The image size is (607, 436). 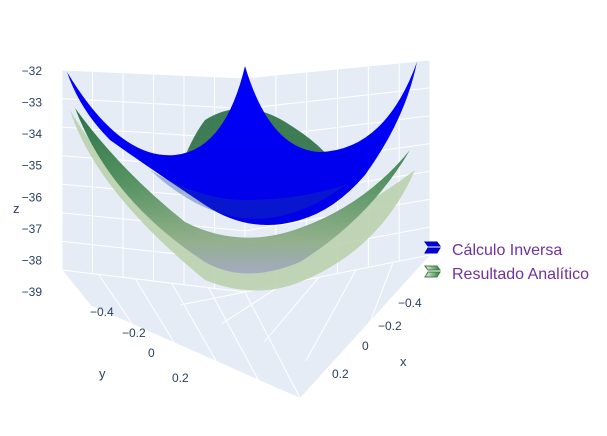 I want to click on legend-swatch-inversa, so click(x=432, y=247).